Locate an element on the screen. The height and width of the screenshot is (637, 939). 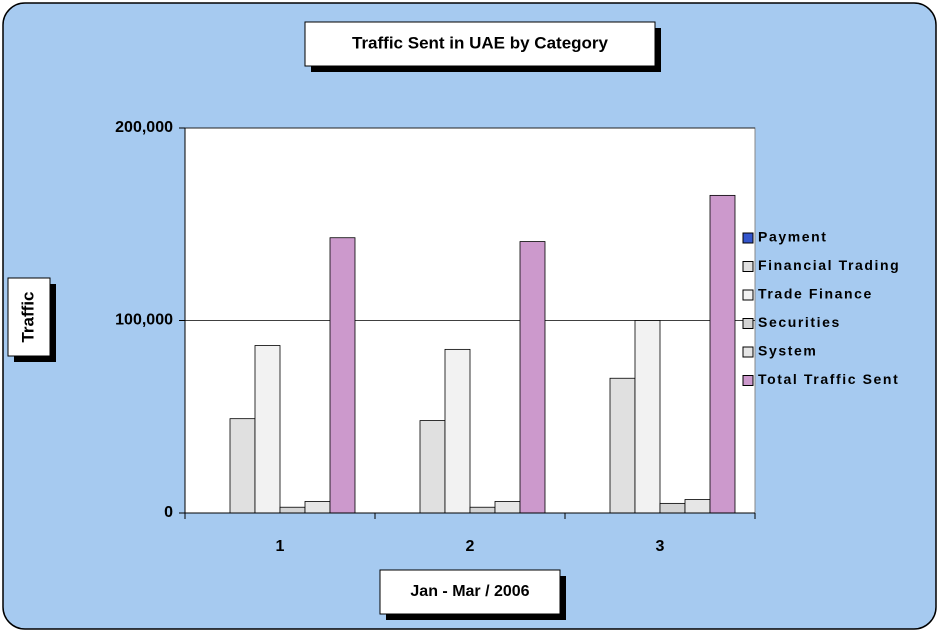
legend-label: Trade Finance is located at coordinates (815, 294).